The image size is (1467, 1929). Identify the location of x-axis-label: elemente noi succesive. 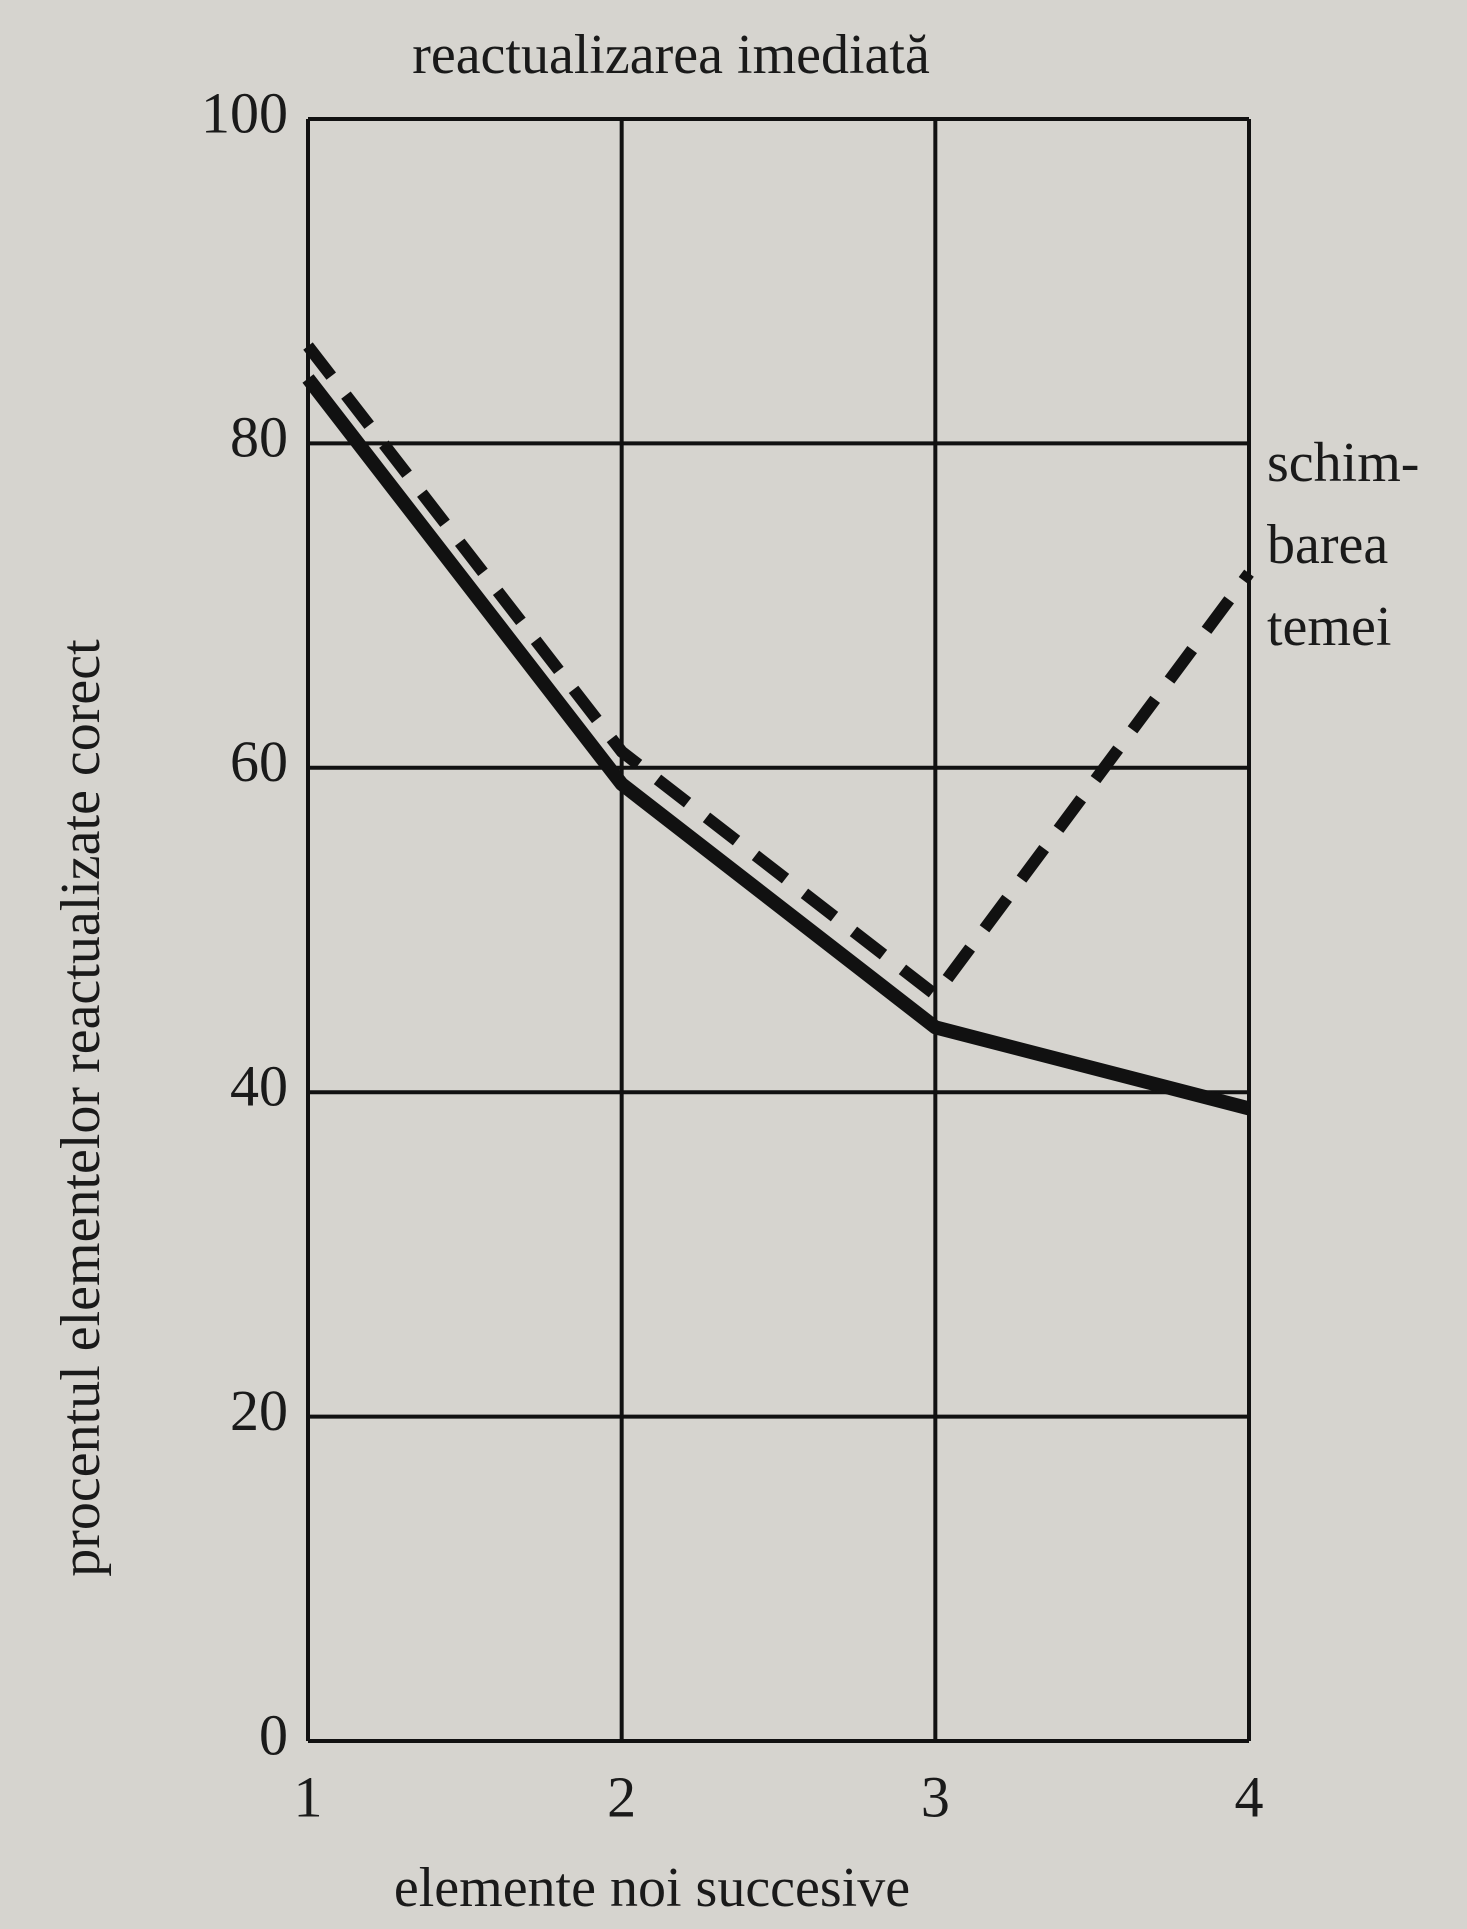
(652, 1888).